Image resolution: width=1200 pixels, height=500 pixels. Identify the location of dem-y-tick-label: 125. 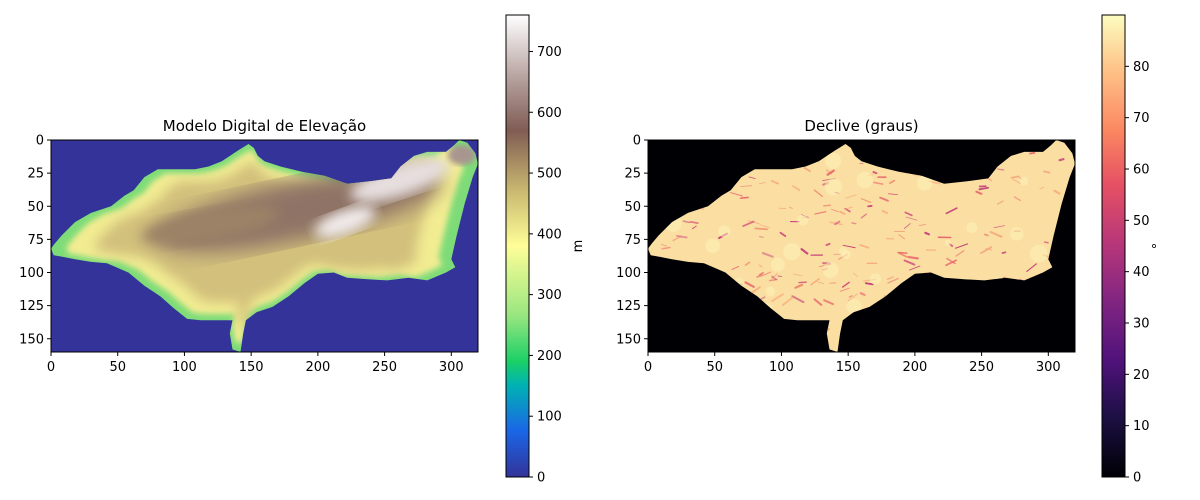
(31, 306).